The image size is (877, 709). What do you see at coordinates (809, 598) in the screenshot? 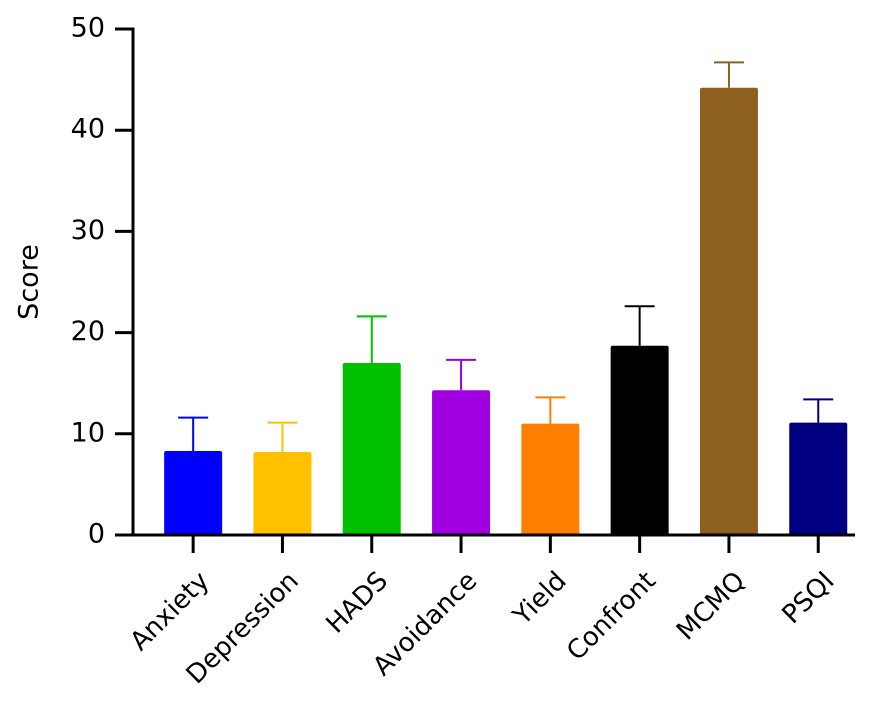
I see `x-tick-label: PSQI` at bounding box center [809, 598].